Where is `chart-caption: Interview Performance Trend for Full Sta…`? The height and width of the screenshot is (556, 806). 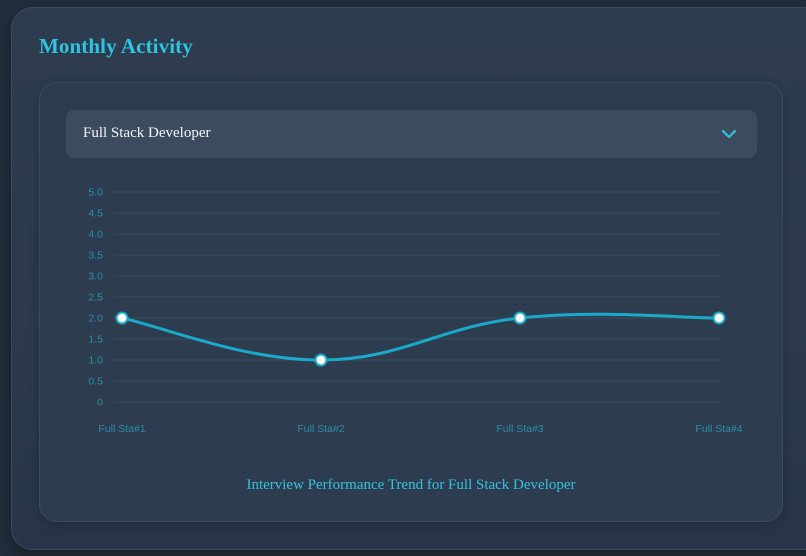
chart-caption: Interview Performance Trend for Full Sta… is located at coordinates (411, 485).